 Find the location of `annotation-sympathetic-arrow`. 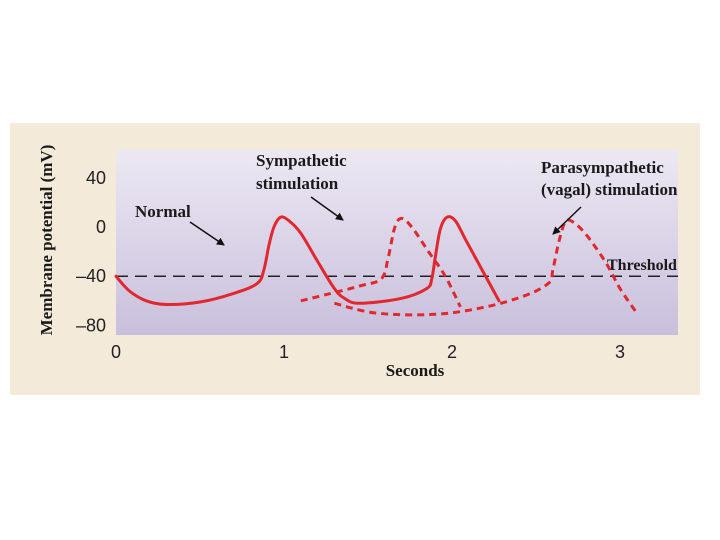

annotation-sympathetic-arrow is located at coordinates (327, 208).